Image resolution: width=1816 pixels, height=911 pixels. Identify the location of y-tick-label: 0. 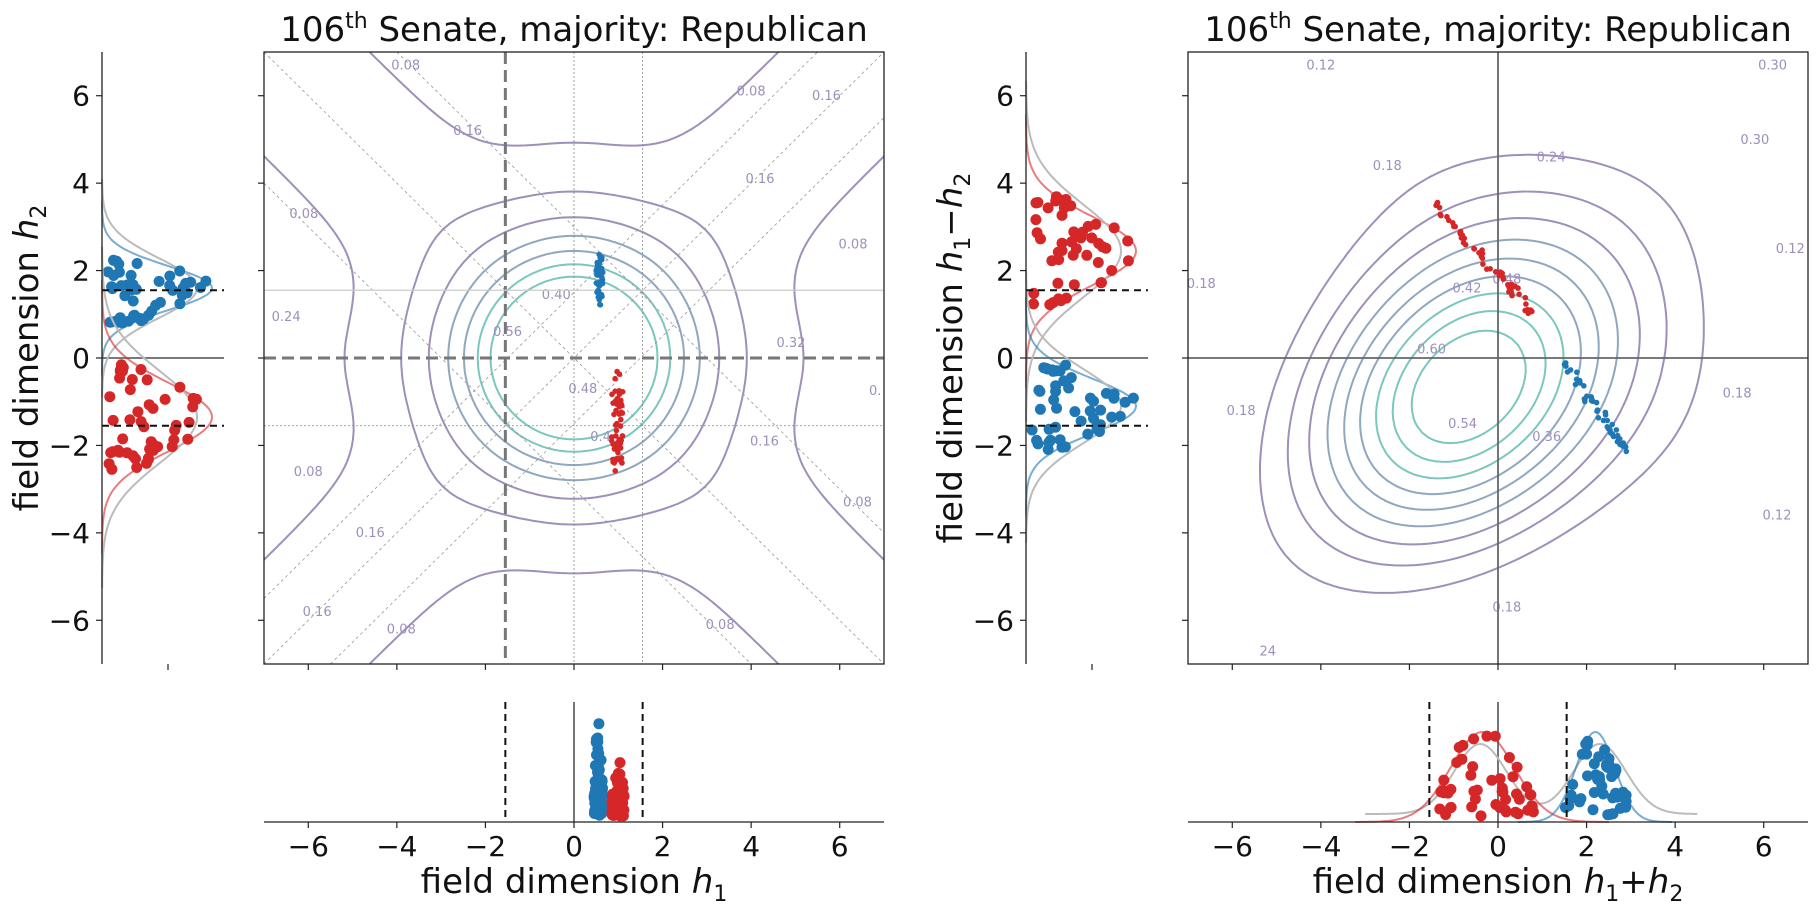
(81, 358).